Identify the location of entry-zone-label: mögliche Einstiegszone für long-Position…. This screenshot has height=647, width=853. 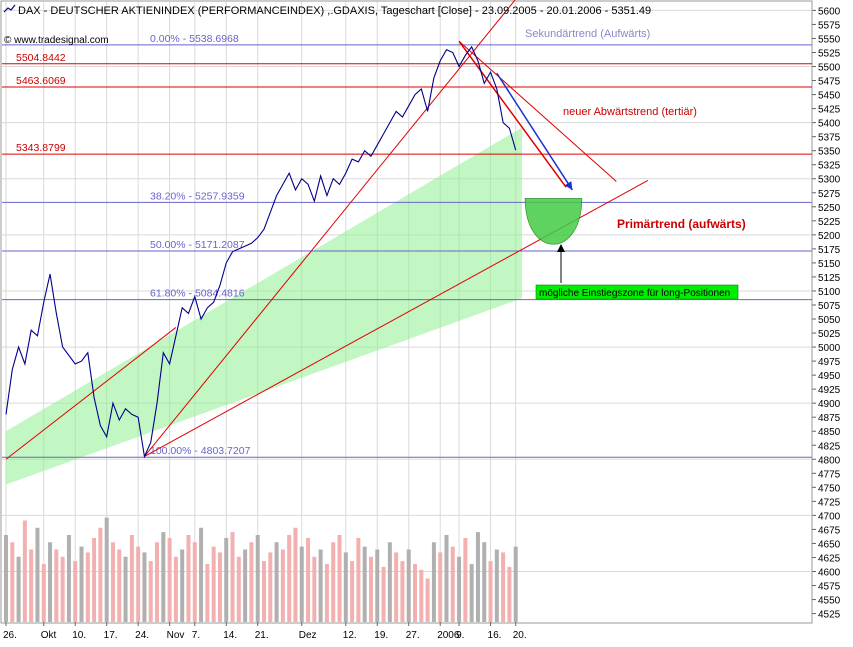
(634, 293).